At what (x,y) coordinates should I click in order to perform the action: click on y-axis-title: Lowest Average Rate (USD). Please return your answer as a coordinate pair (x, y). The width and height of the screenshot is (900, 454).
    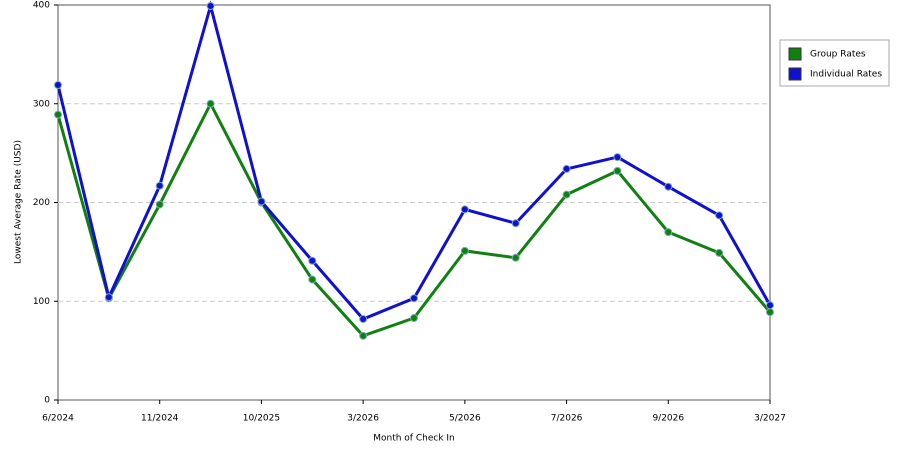
    Looking at the image, I should click on (19, 202).